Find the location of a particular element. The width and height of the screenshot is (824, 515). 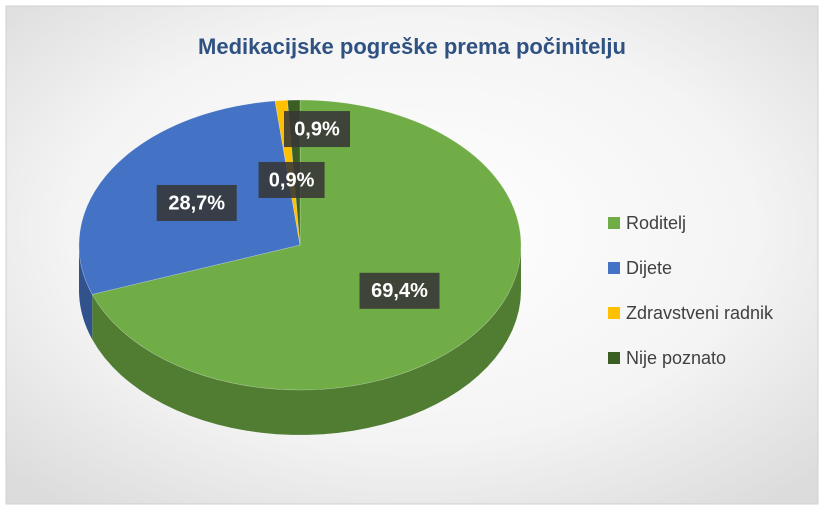

legend-label: Roditelj is located at coordinates (656, 223).